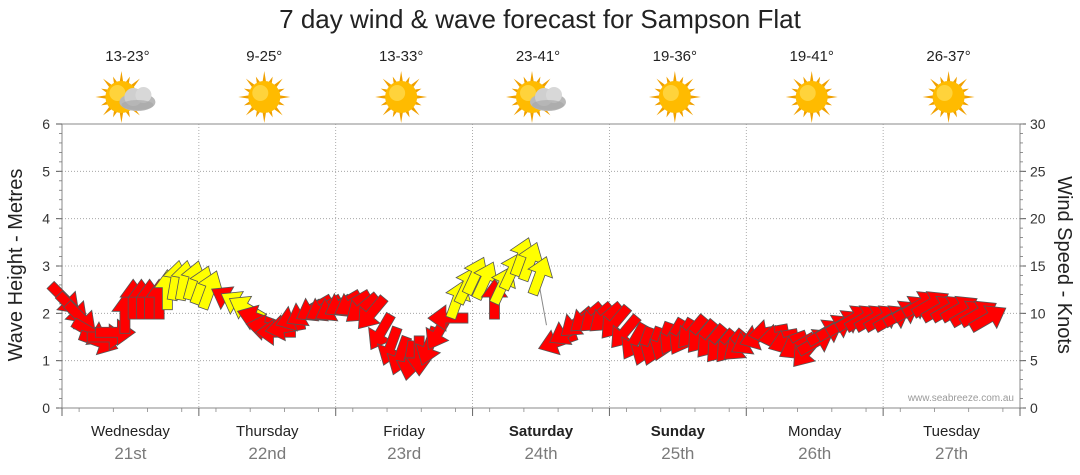  I want to click on right-tick-label: 0, so click(1034, 408).